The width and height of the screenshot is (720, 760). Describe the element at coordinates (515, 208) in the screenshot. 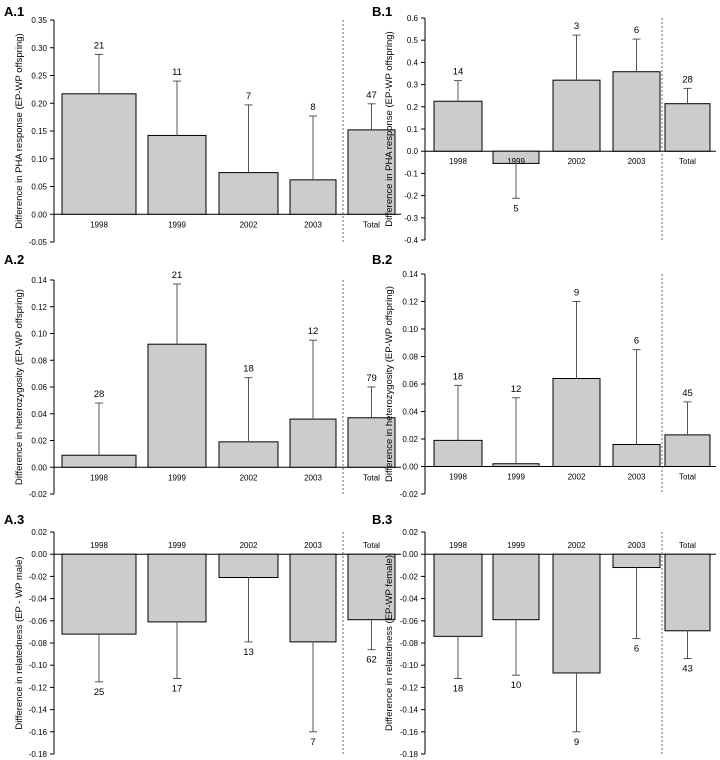

I see `sample-size-label: 5` at that location.